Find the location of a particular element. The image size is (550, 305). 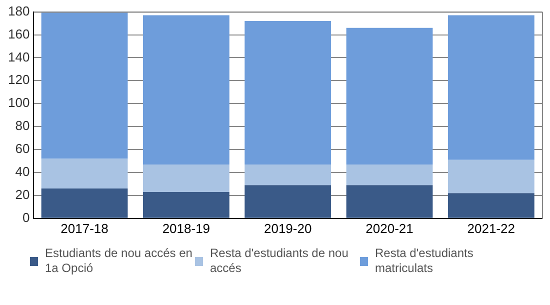

x-tick-label: 2020-21 is located at coordinates (390, 228).